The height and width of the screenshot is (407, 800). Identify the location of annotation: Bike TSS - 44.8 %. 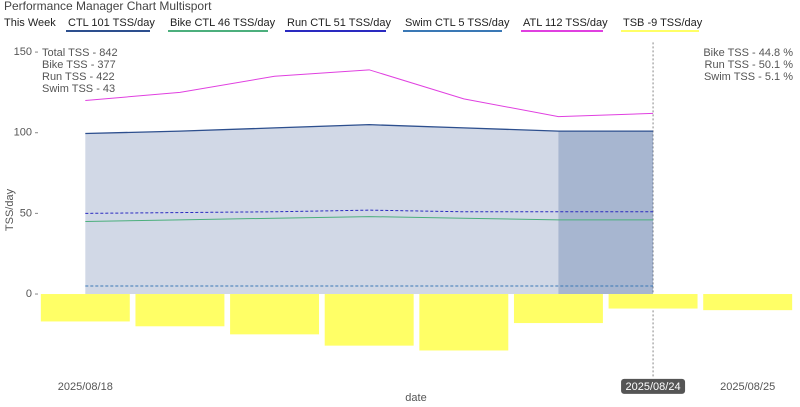
(748, 53).